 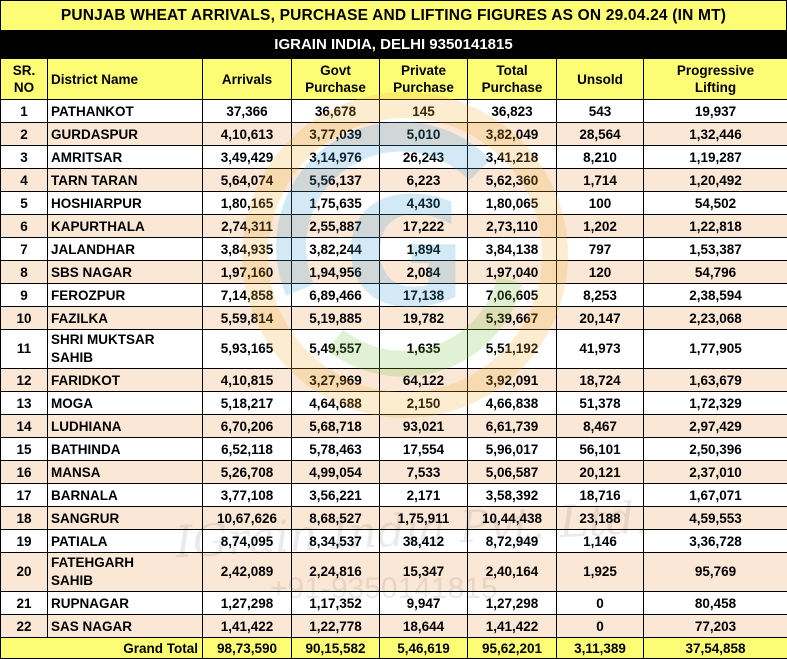 I want to click on report-subtitle: IGRAIN INDIA, DELHI 9350141815, so click(x=393, y=44).